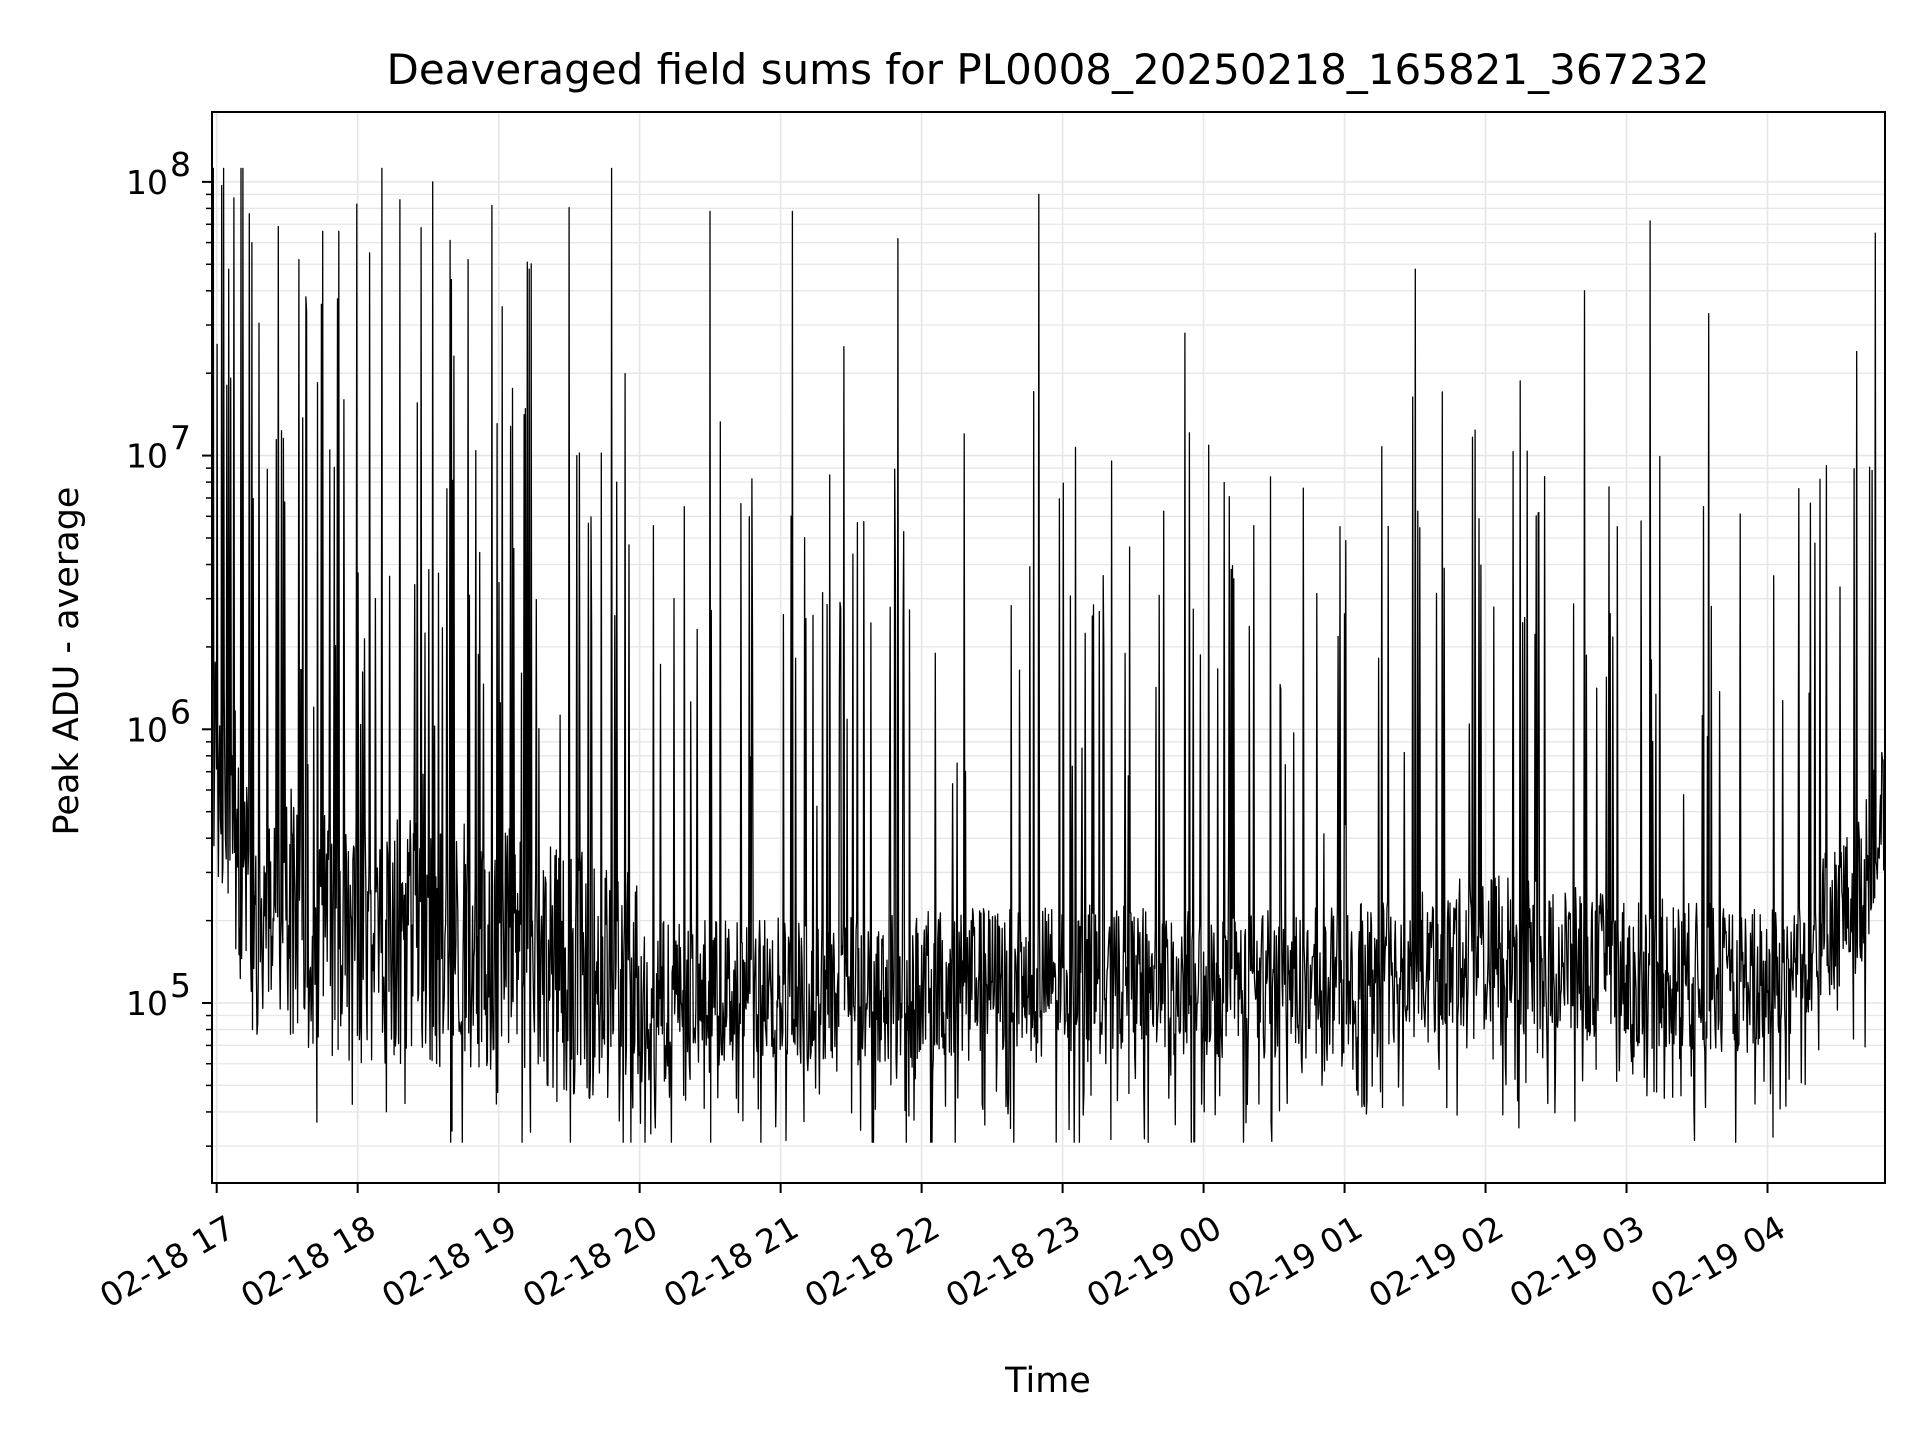 The height and width of the screenshot is (1440, 1920). I want to click on y-axis-label: Peak ADU - average, so click(67, 661).